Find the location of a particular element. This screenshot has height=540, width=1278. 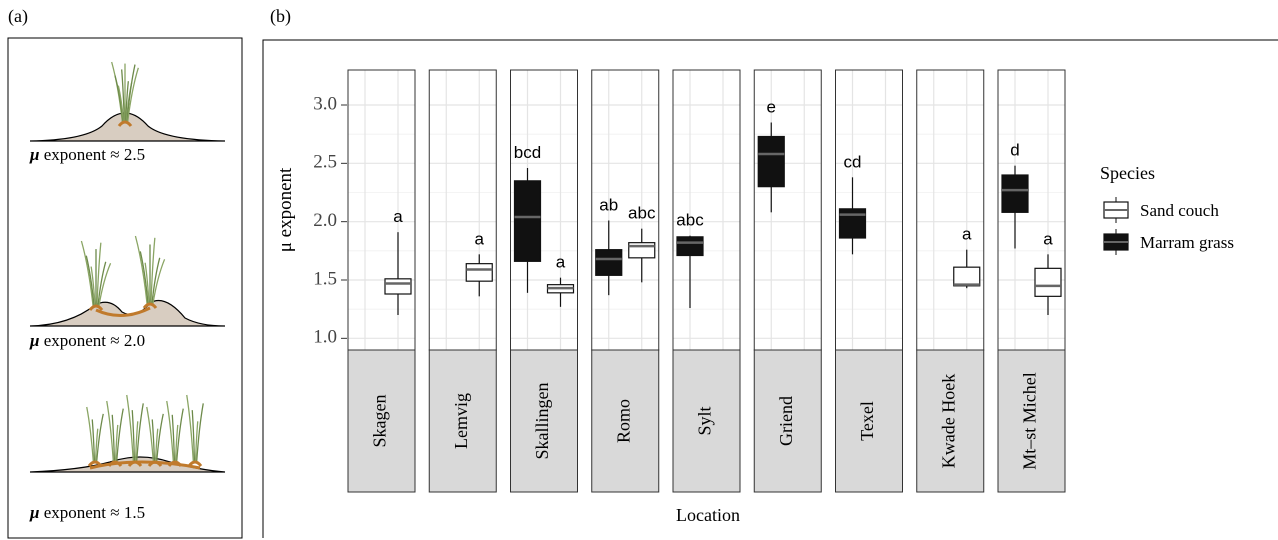

legend-label: Marram grass is located at coordinates (1187, 242).